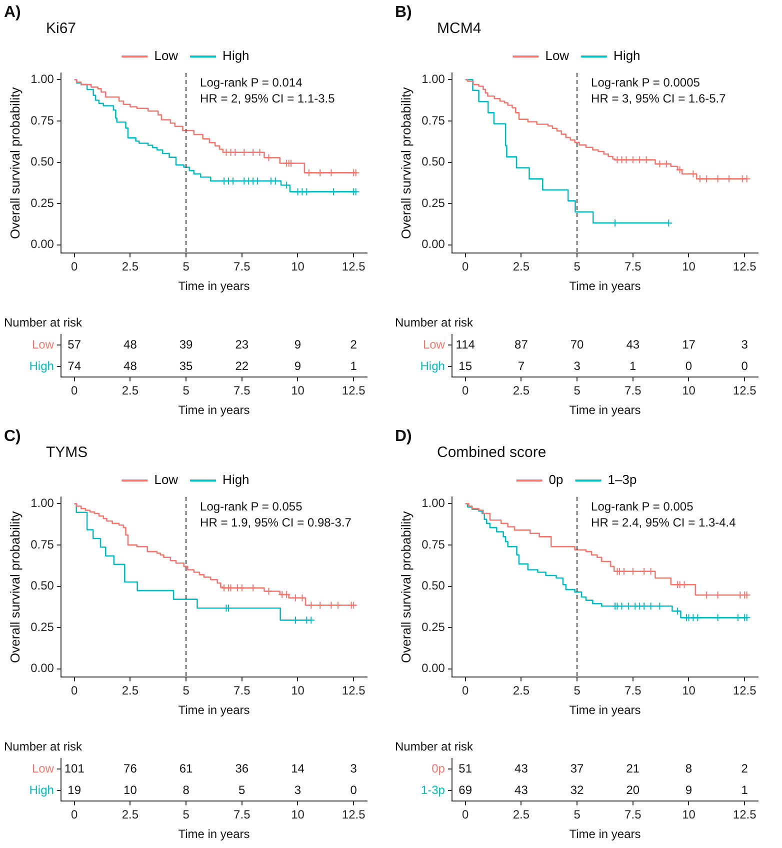 The height and width of the screenshot is (848, 782). What do you see at coordinates (186, 344) in the screenshot?
I see `data-label: 39` at bounding box center [186, 344].